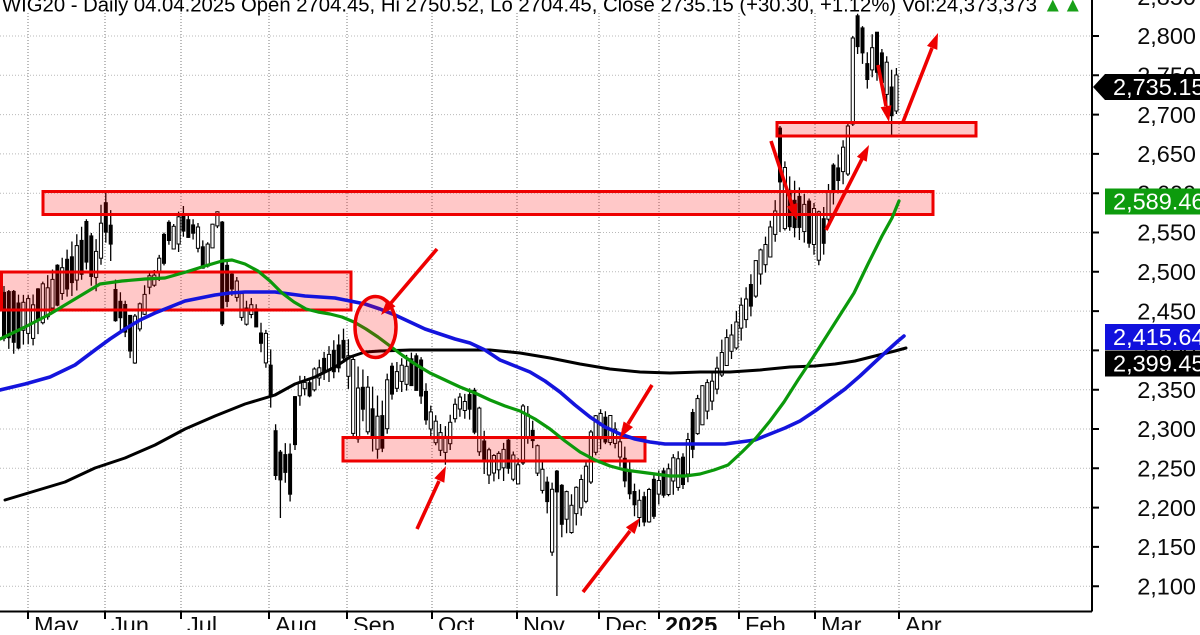  I want to click on svg-text: Nov, so click(544, 621).